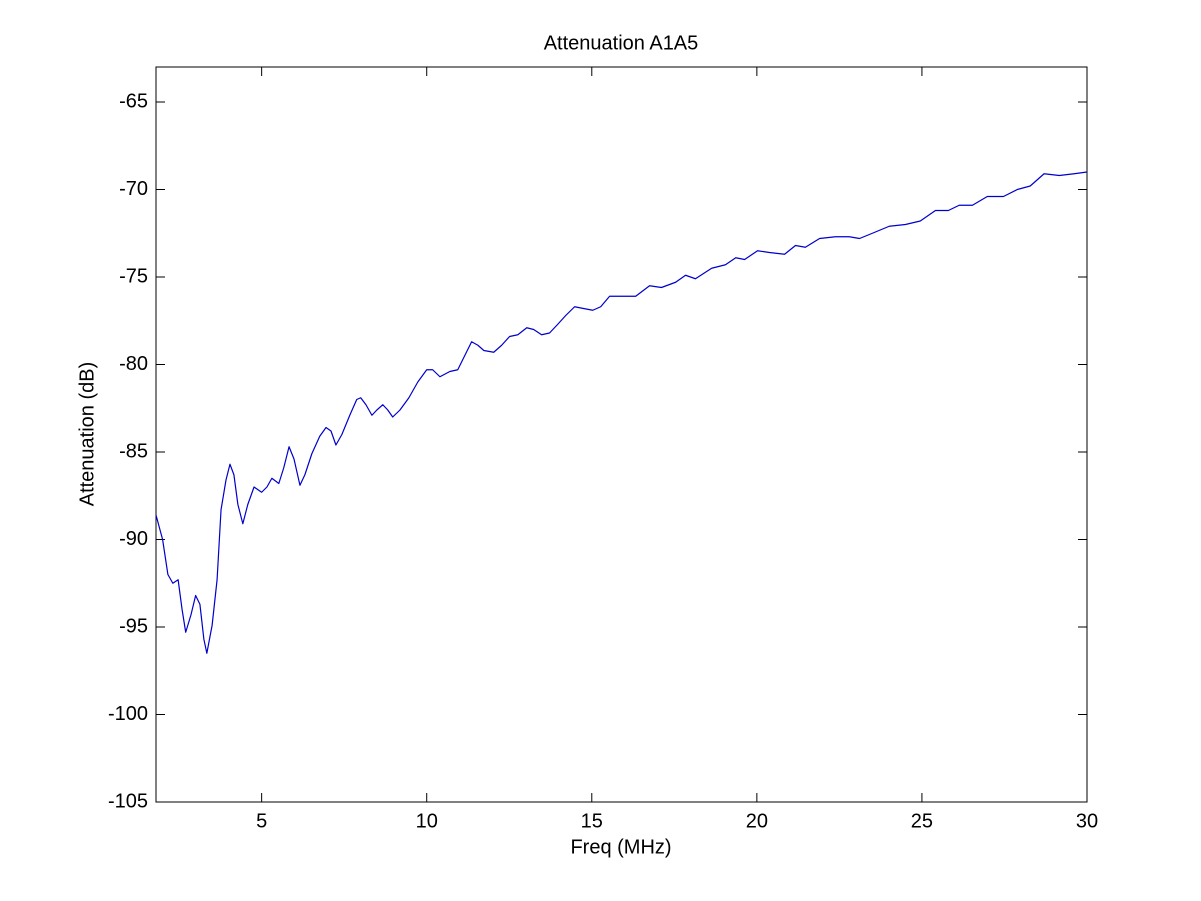 The height and width of the screenshot is (901, 1201). I want to click on y-axis-label: Attenuation (dB), so click(87, 434).